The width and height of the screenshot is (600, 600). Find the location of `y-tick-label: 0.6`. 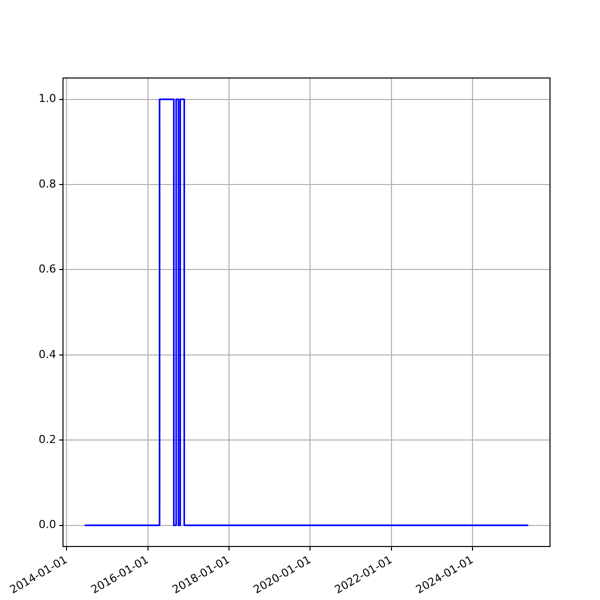

y-tick-label: 0.6 is located at coordinates (47, 269).